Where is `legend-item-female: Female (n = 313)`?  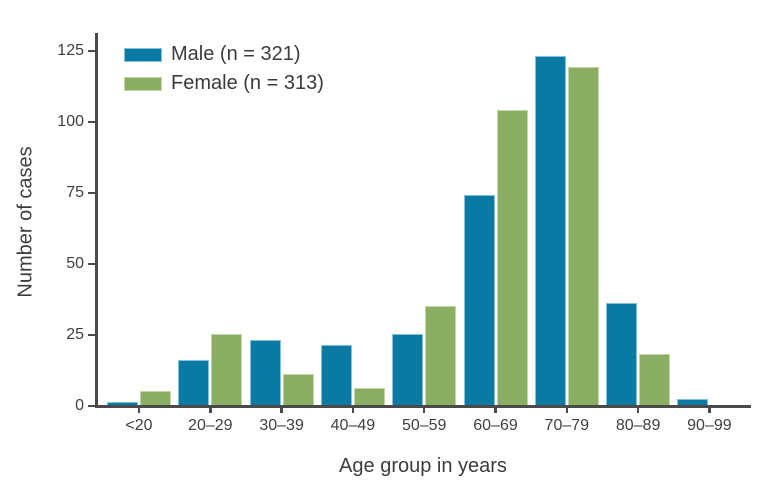
legend-item-female: Female (n = 313) is located at coordinates (224, 83).